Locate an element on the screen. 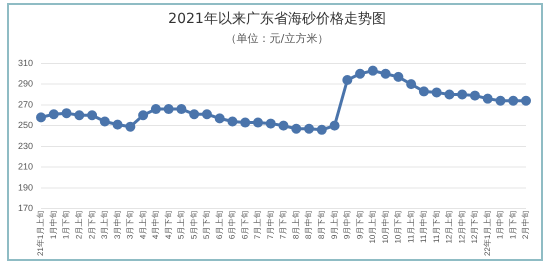  x-tick-label: 6月中旬 is located at coordinates (232, 225).